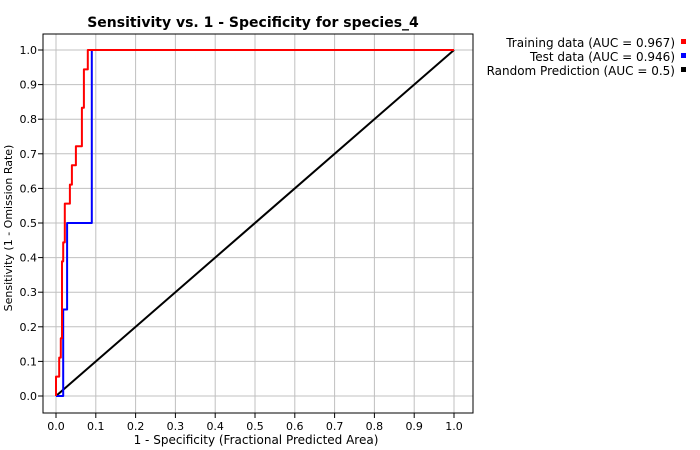  I want to click on y-tick-label: 0.0, so click(29, 396).